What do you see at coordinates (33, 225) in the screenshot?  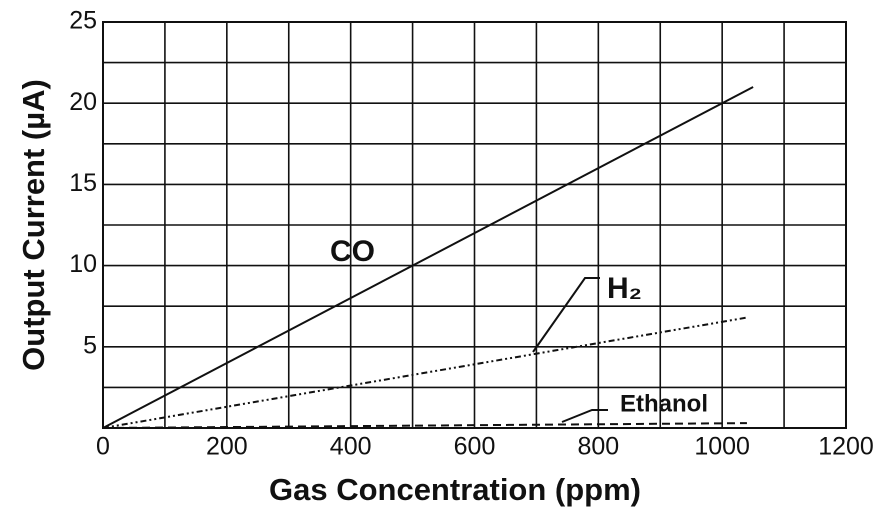 I see `y-axis-title: Output Current (µA)` at bounding box center [33, 225].